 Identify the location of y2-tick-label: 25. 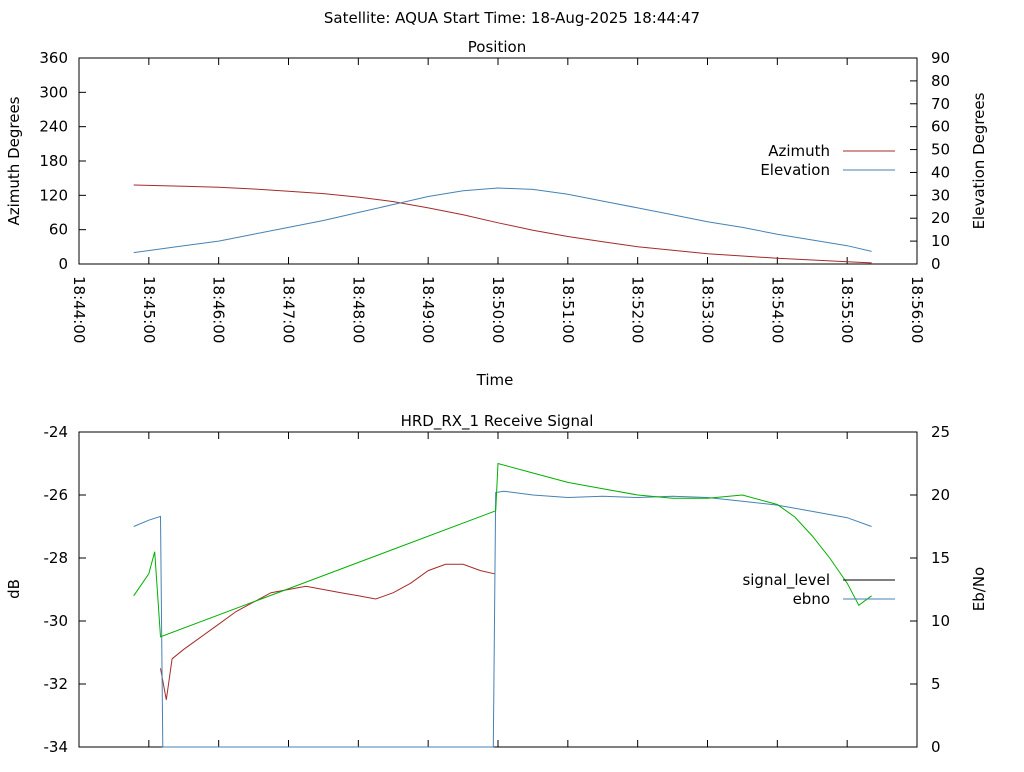
(940, 432).